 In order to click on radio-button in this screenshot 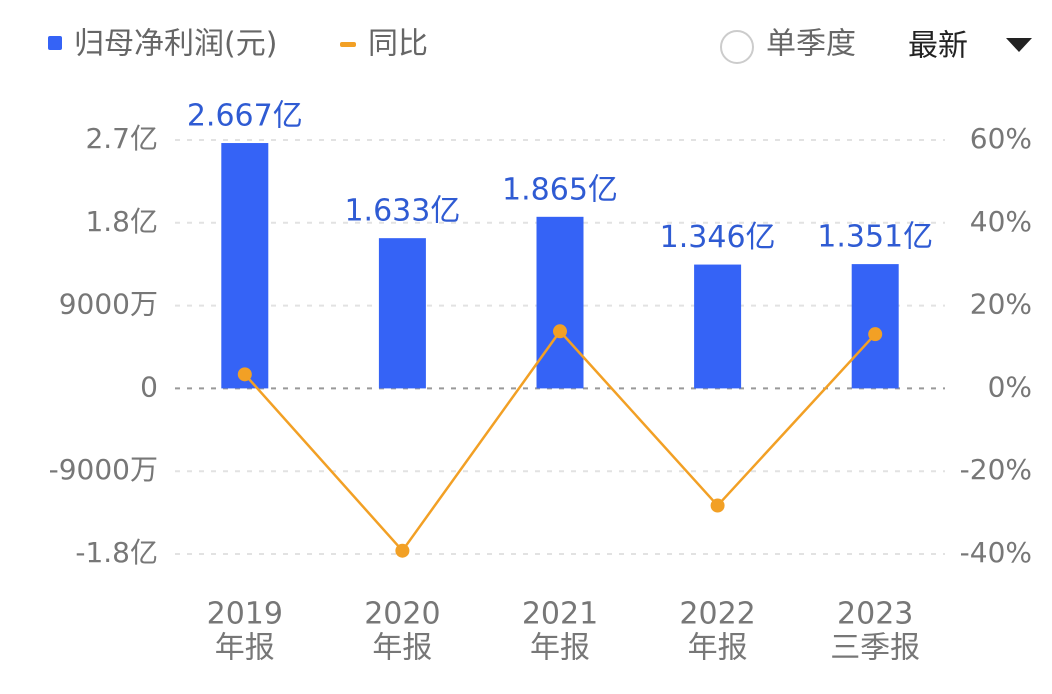, I will do `click(737, 47)`.